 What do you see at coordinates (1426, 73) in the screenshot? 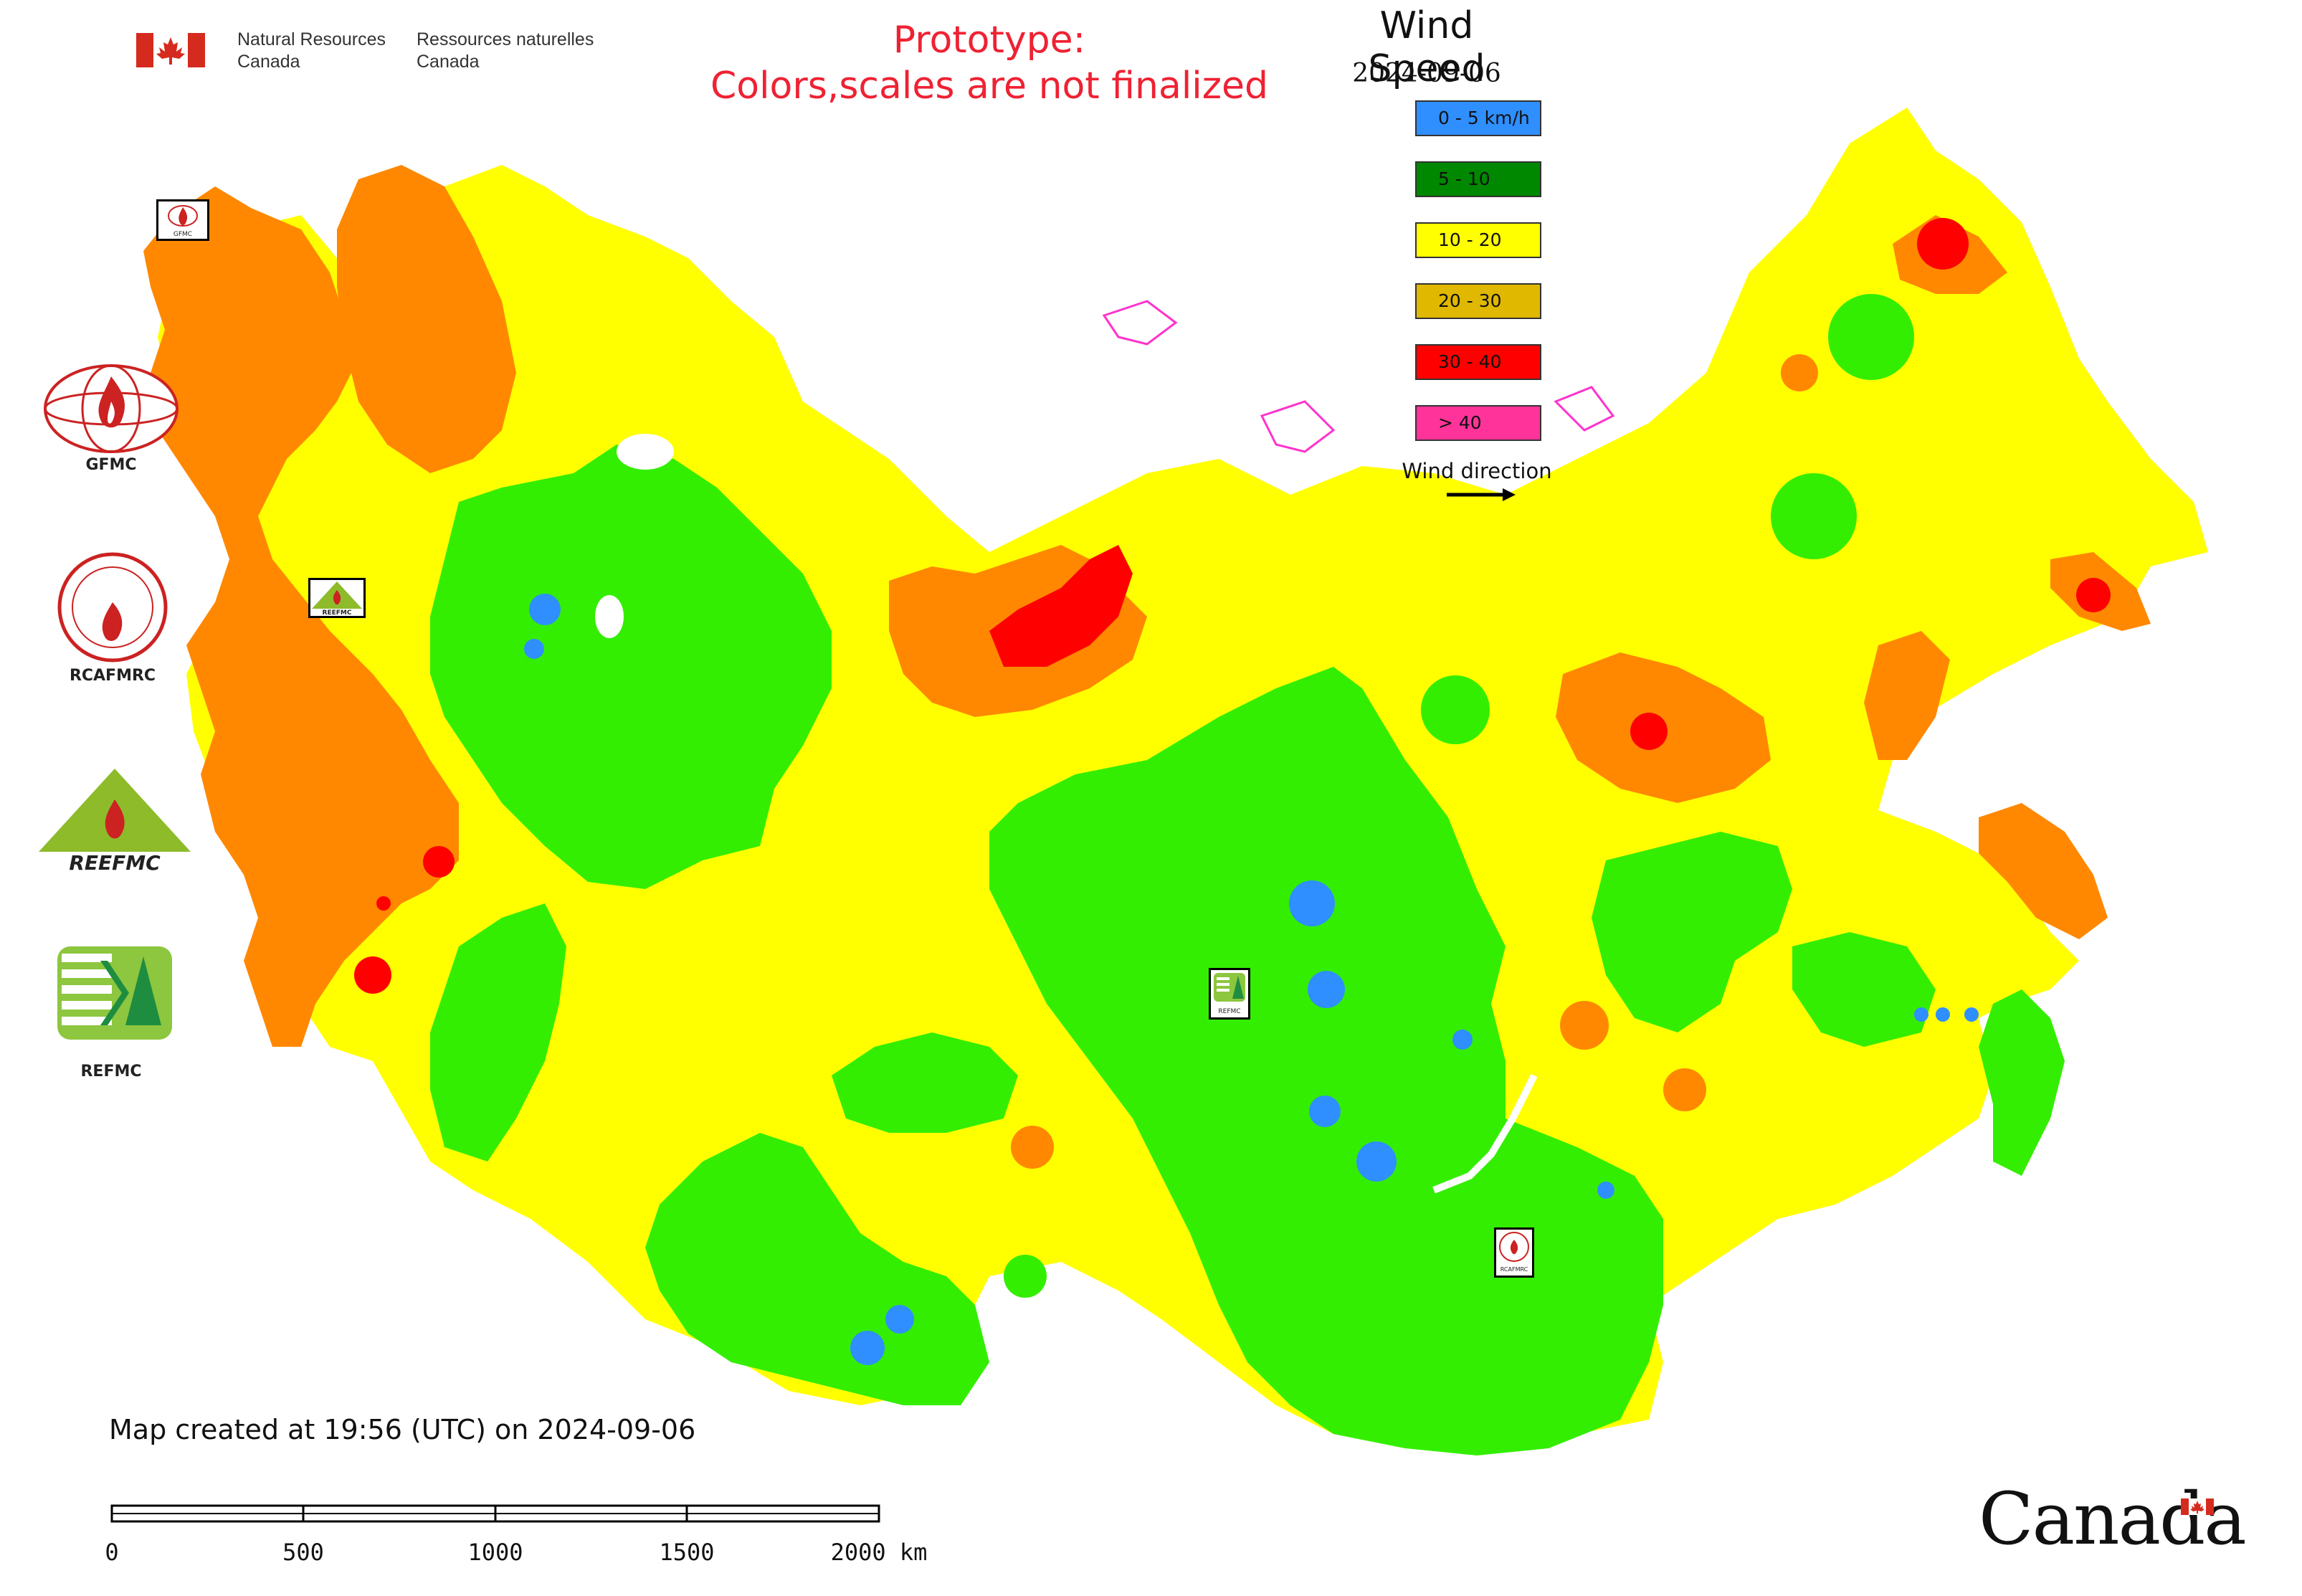
I see `legend-date: 2024-09-06` at bounding box center [1426, 73].